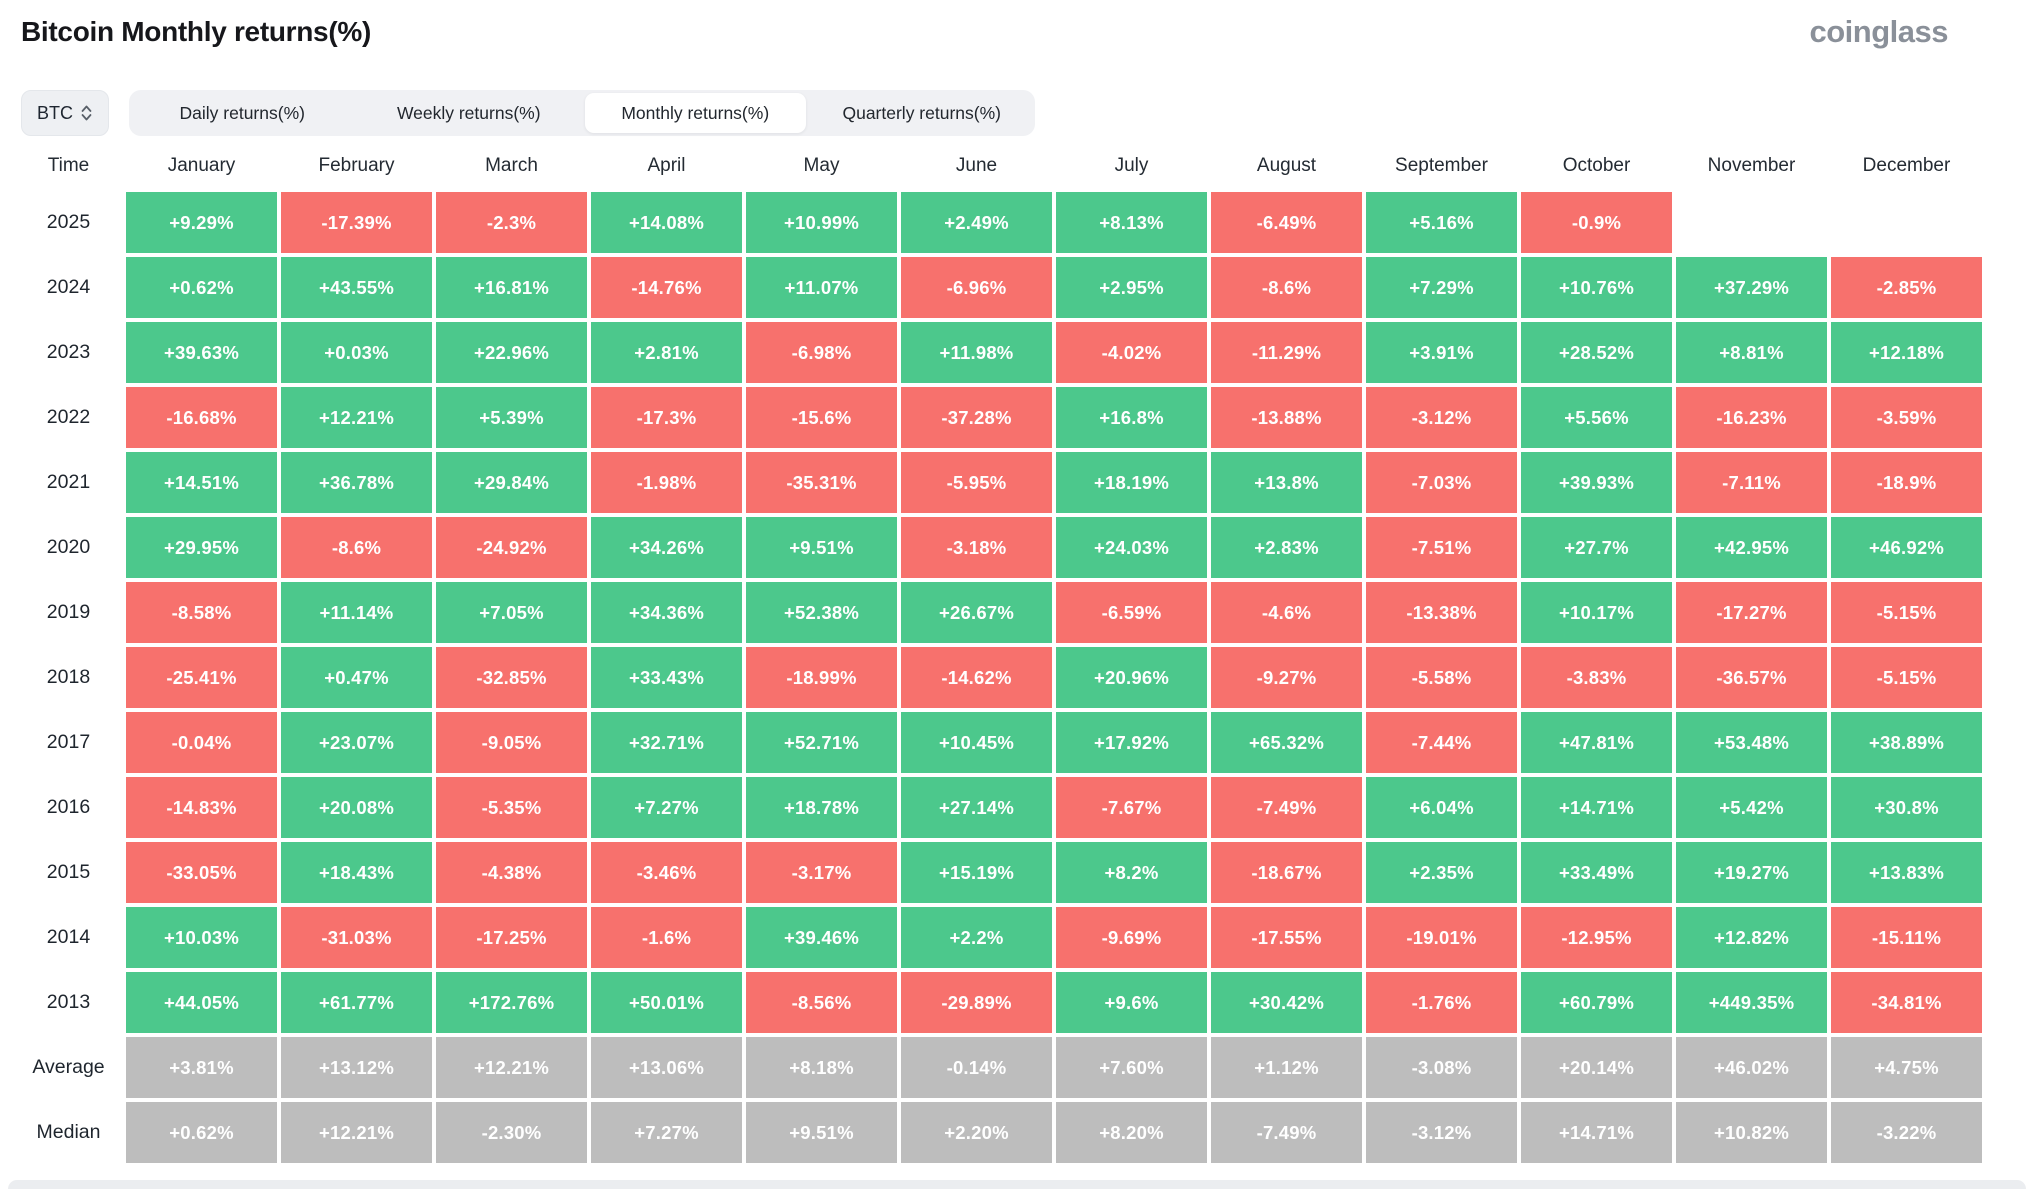 The image size is (2026, 1189). What do you see at coordinates (666, 872) in the screenshot?
I see `return-cell: -3.46%` at bounding box center [666, 872].